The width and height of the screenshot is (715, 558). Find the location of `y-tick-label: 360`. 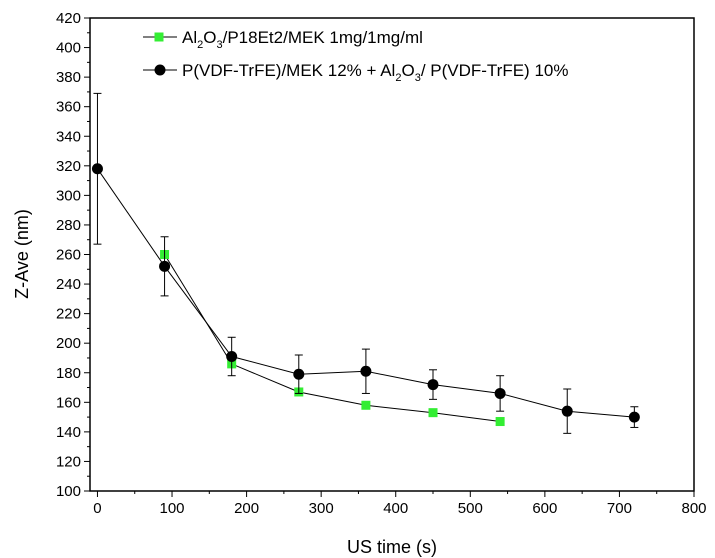

y-tick-label: 360 is located at coordinates (68, 107).